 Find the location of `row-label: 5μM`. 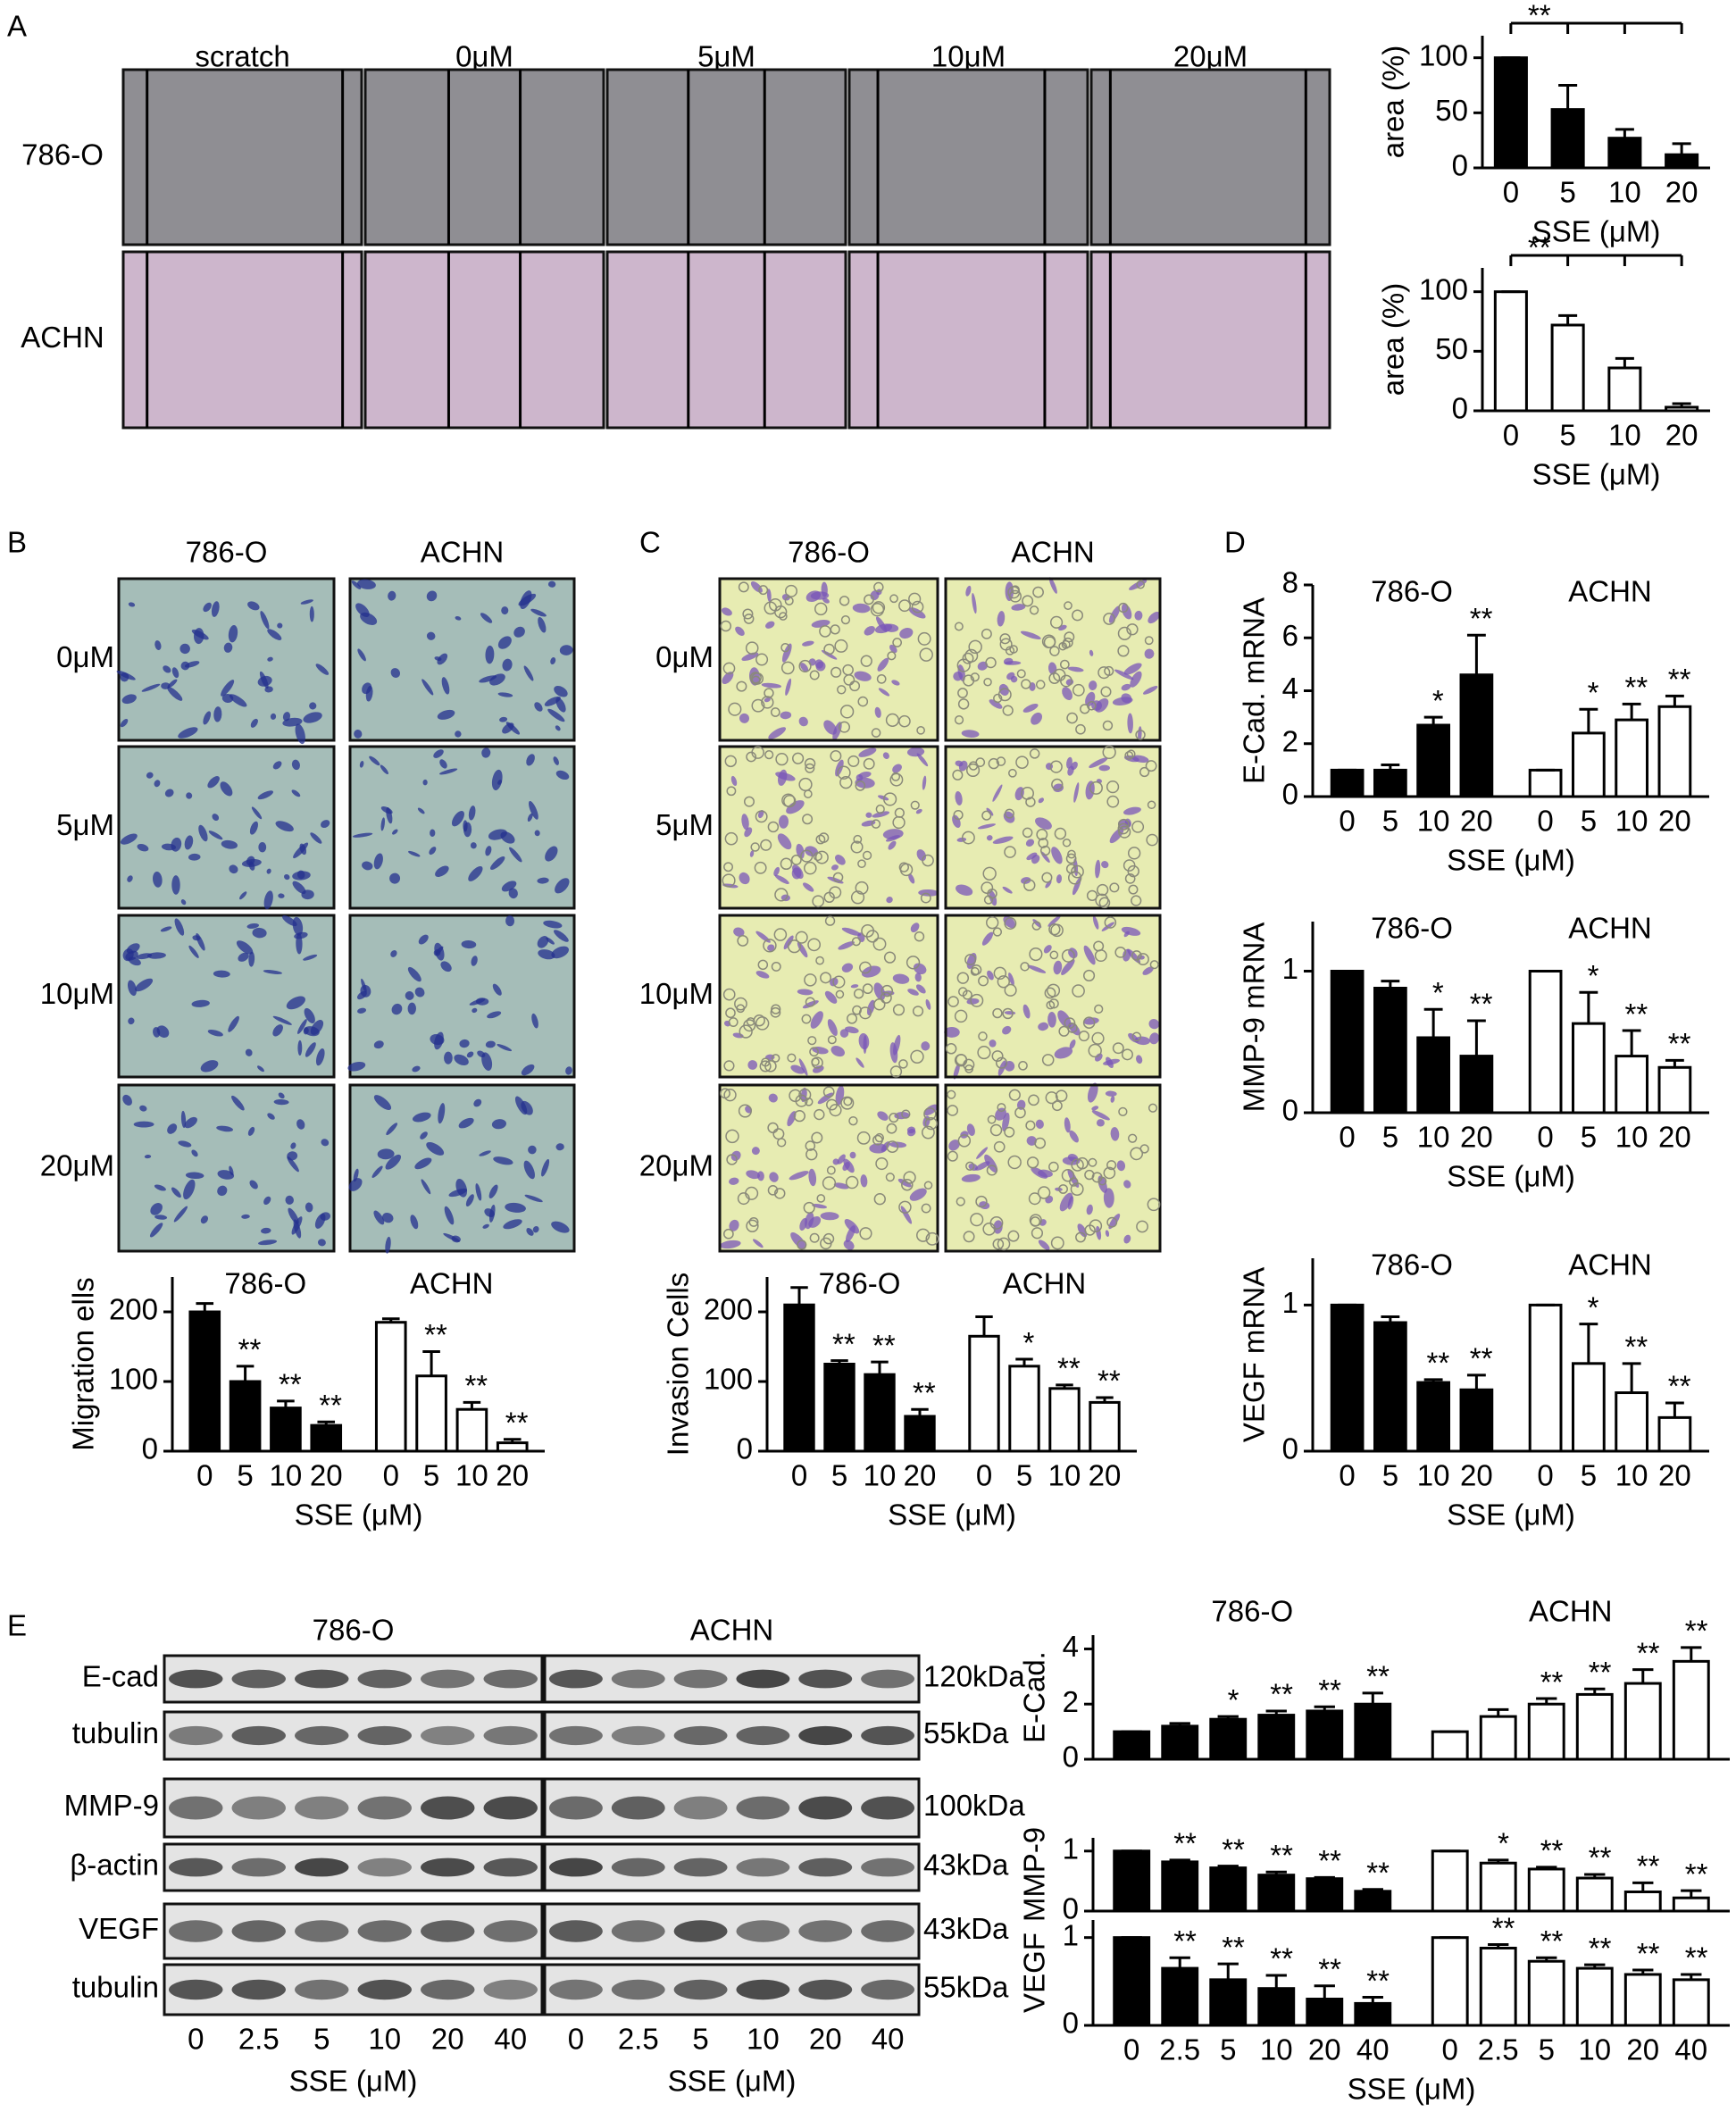

row-label: 5μM is located at coordinates (85, 824).